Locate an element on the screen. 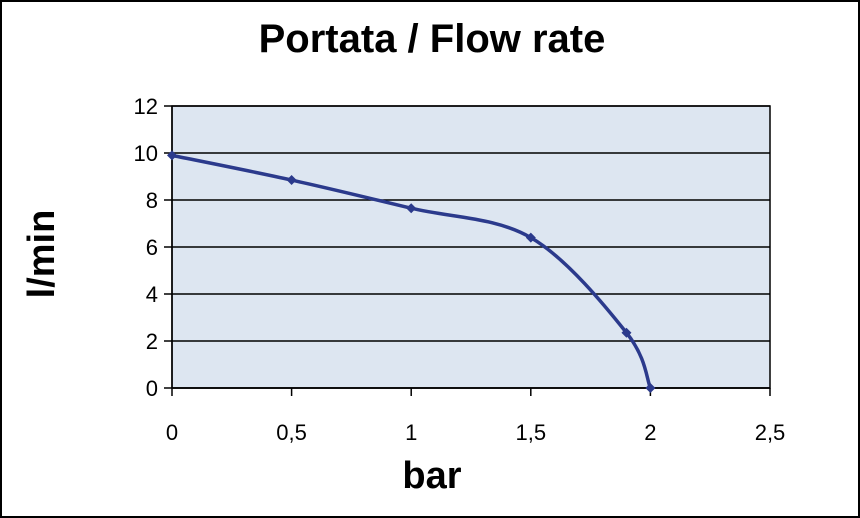 This screenshot has width=860, height=518. y-axis-label: l/min is located at coordinates (42, 254).